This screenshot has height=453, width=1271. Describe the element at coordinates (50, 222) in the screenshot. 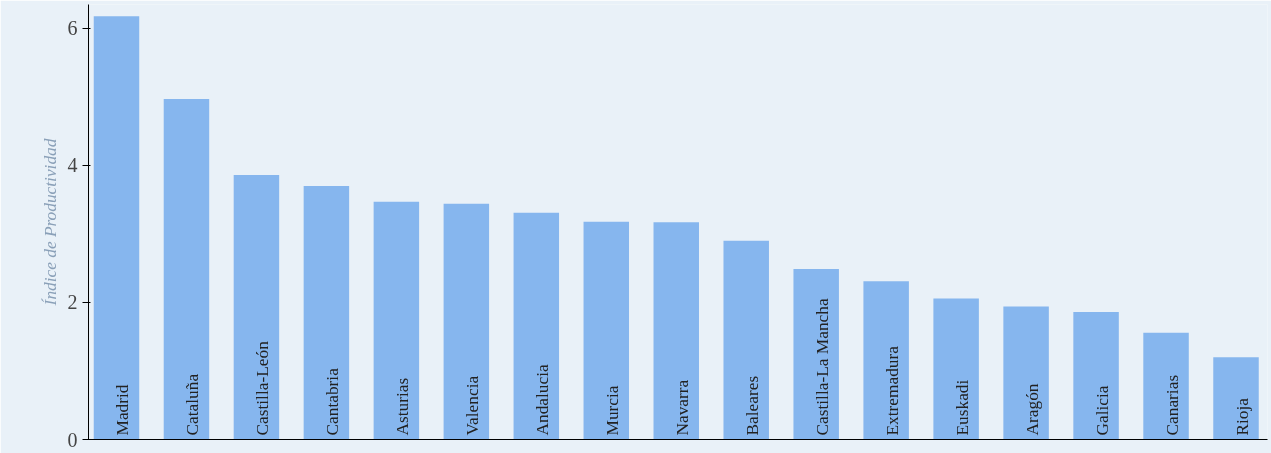

I see `y-axis-title: Índice de Productividad` at that location.